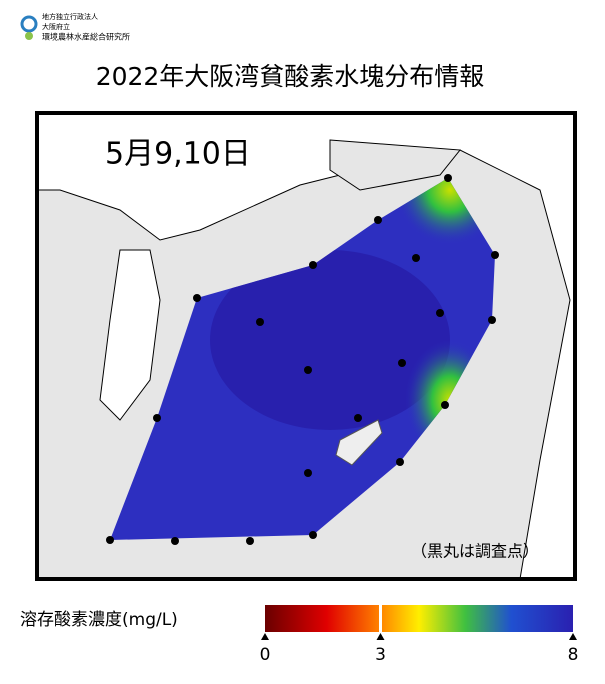  Describe the element at coordinates (380, 655) in the screenshot. I see `tick-label: 3` at that location.